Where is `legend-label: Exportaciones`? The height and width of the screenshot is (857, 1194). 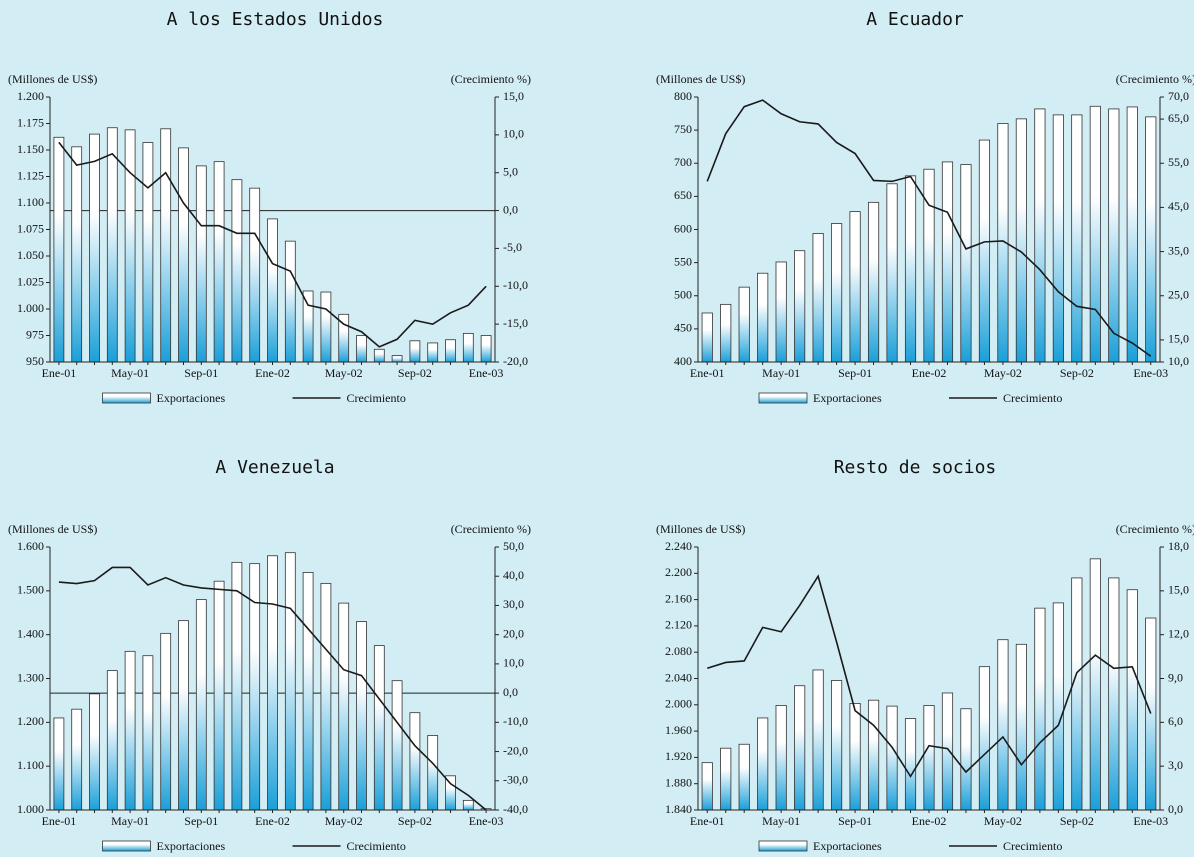
legend-label: Exportaciones is located at coordinates (191, 846).